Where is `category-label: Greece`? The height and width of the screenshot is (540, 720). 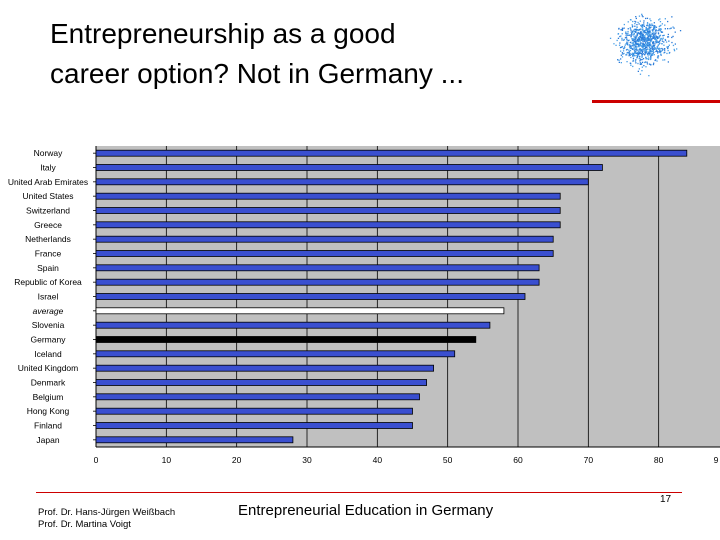
category-label: Greece is located at coordinates (48, 225).